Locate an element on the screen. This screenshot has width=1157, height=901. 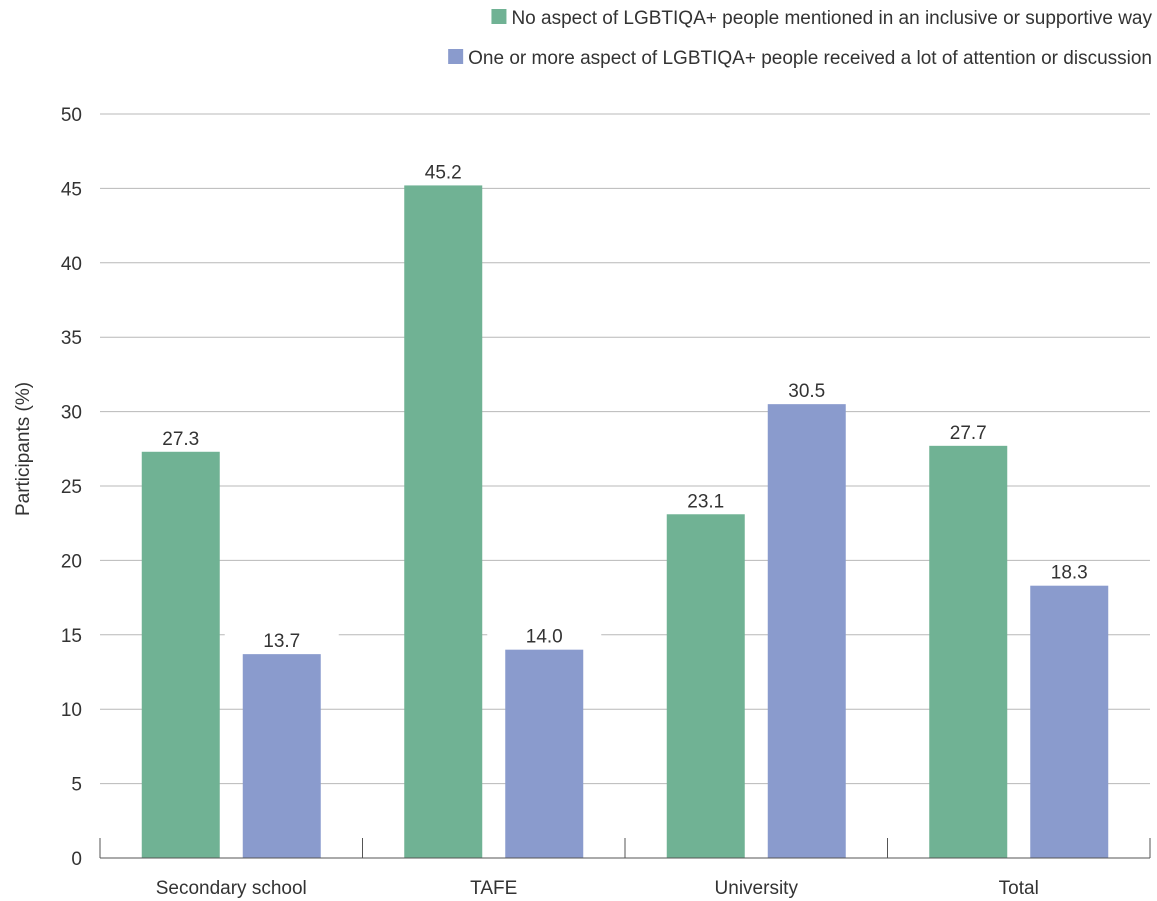
value-label: 23.1 is located at coordinates (705, 501).